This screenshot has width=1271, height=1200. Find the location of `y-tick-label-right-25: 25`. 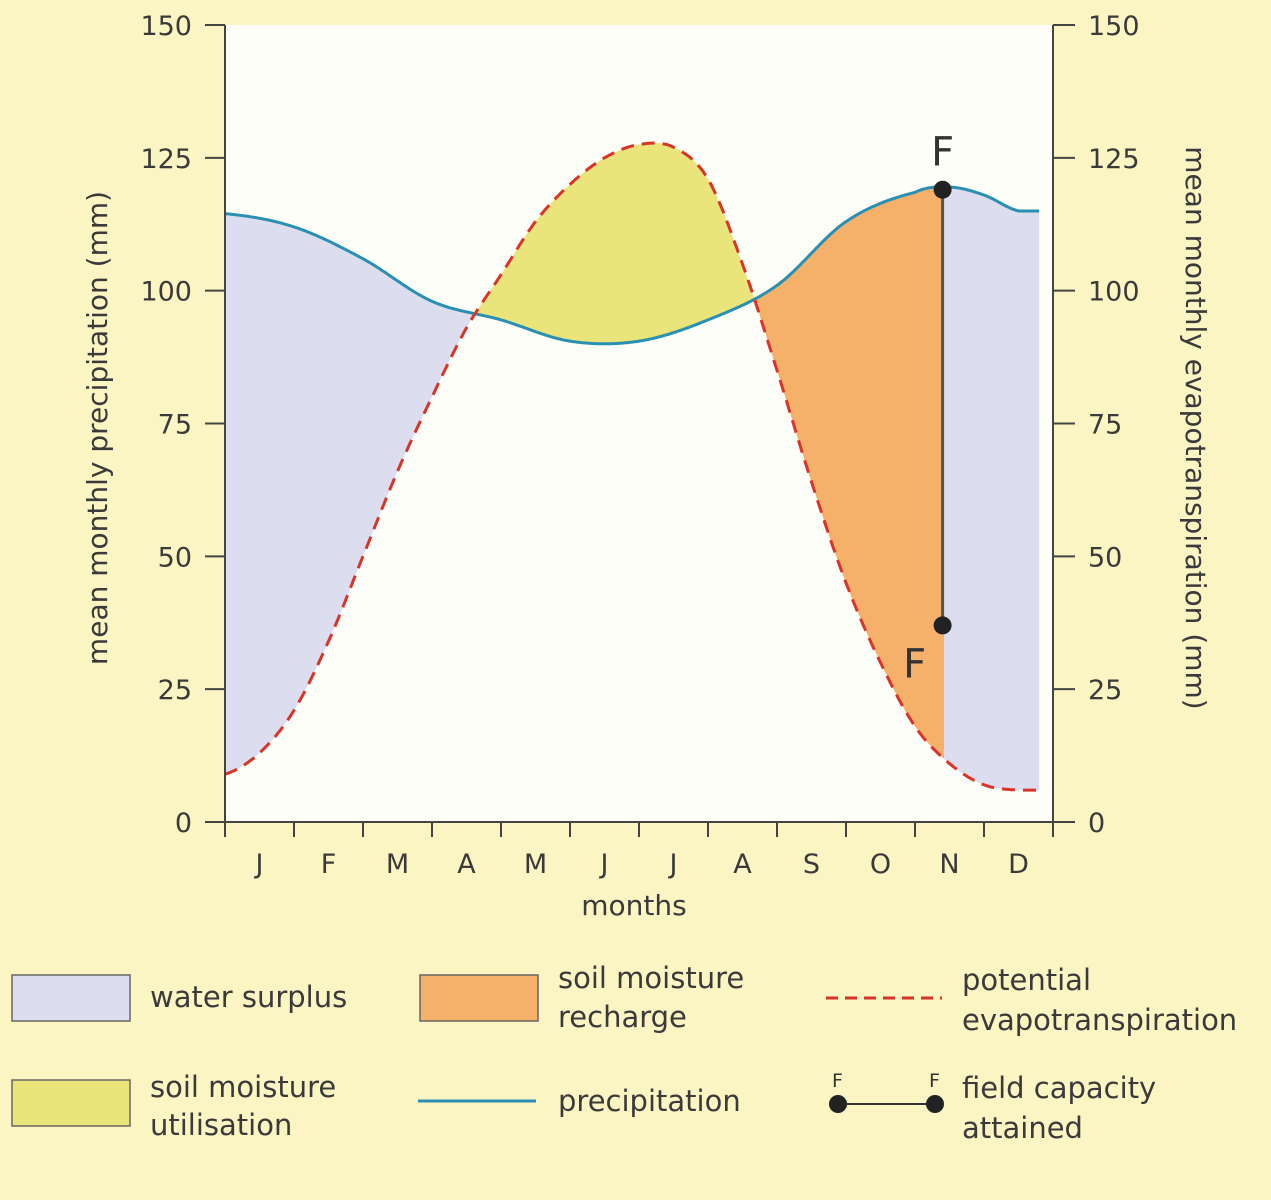

y-tick-label-right-25: 25 is located at coordinates (1105, 690).